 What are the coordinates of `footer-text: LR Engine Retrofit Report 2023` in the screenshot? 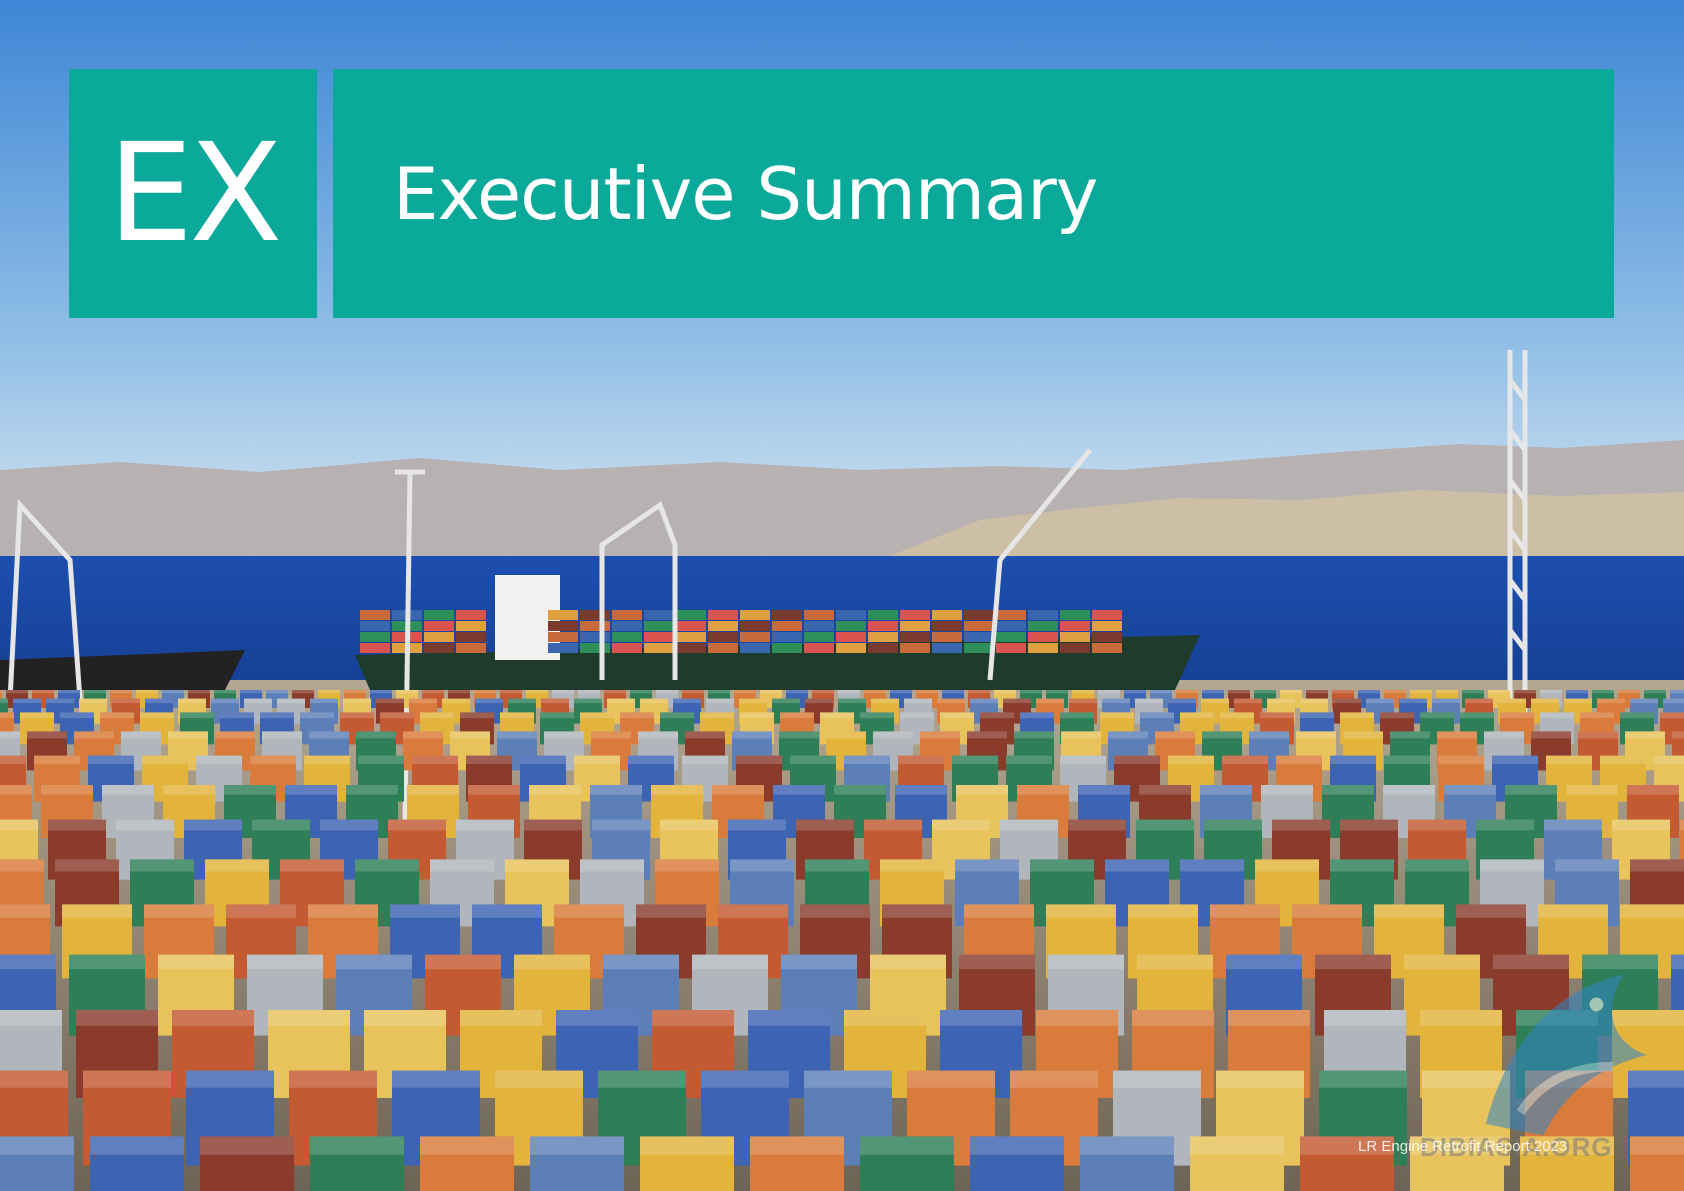 It's located at (1463, 1146).